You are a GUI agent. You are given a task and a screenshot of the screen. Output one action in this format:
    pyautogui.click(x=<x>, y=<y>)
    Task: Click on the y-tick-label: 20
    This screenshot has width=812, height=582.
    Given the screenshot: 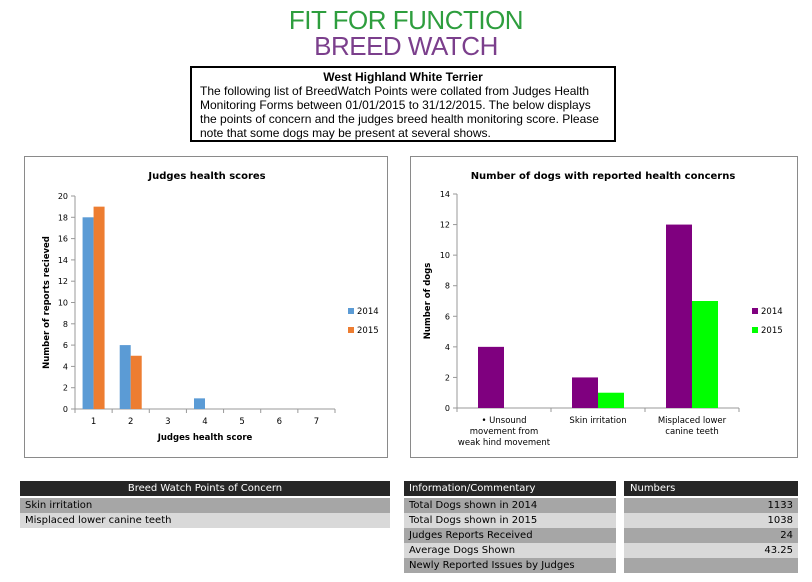 What is the action you would take?
    pyautogui.click(x=63, y=196)
    